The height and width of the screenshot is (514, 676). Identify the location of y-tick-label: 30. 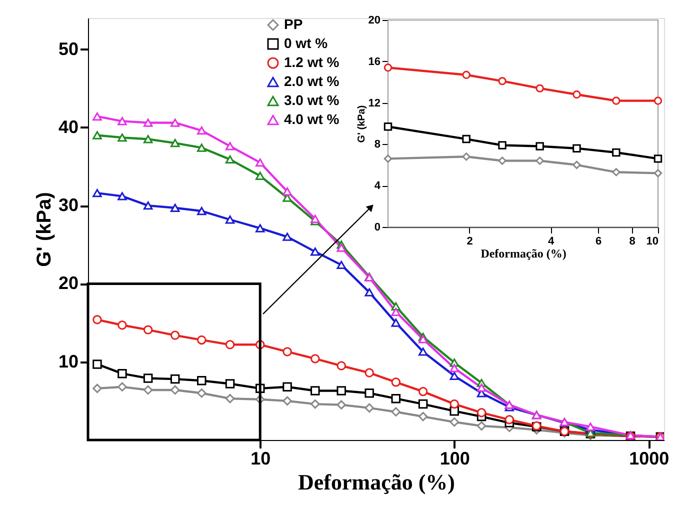
(68, 205).